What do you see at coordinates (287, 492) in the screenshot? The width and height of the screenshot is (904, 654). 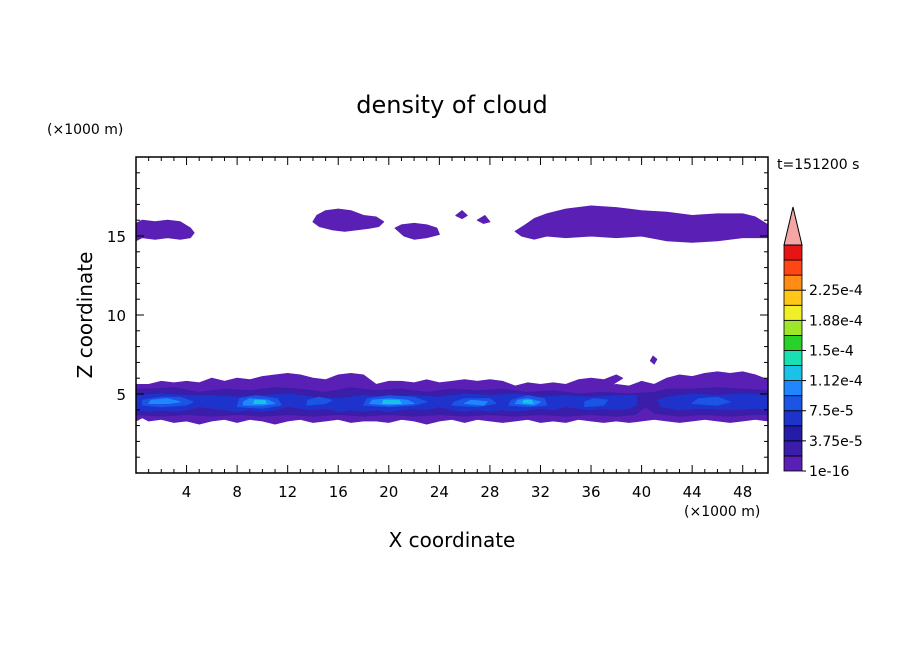 I see `x-tick-label: 12` at bounding box center [287, 492].